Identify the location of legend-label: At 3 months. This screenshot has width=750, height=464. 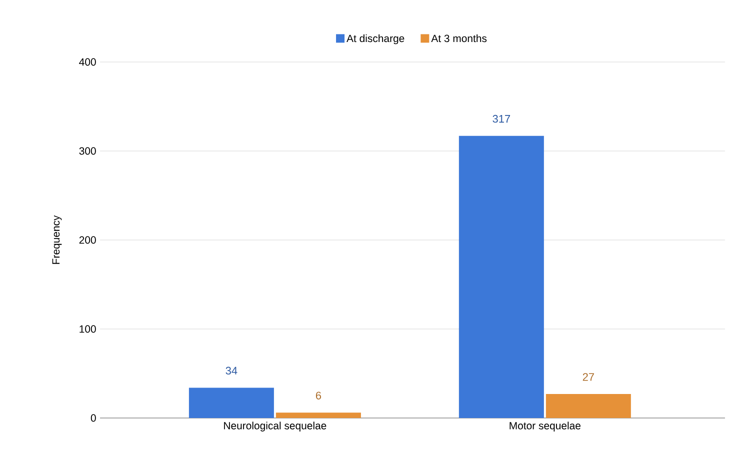
(459, 38).